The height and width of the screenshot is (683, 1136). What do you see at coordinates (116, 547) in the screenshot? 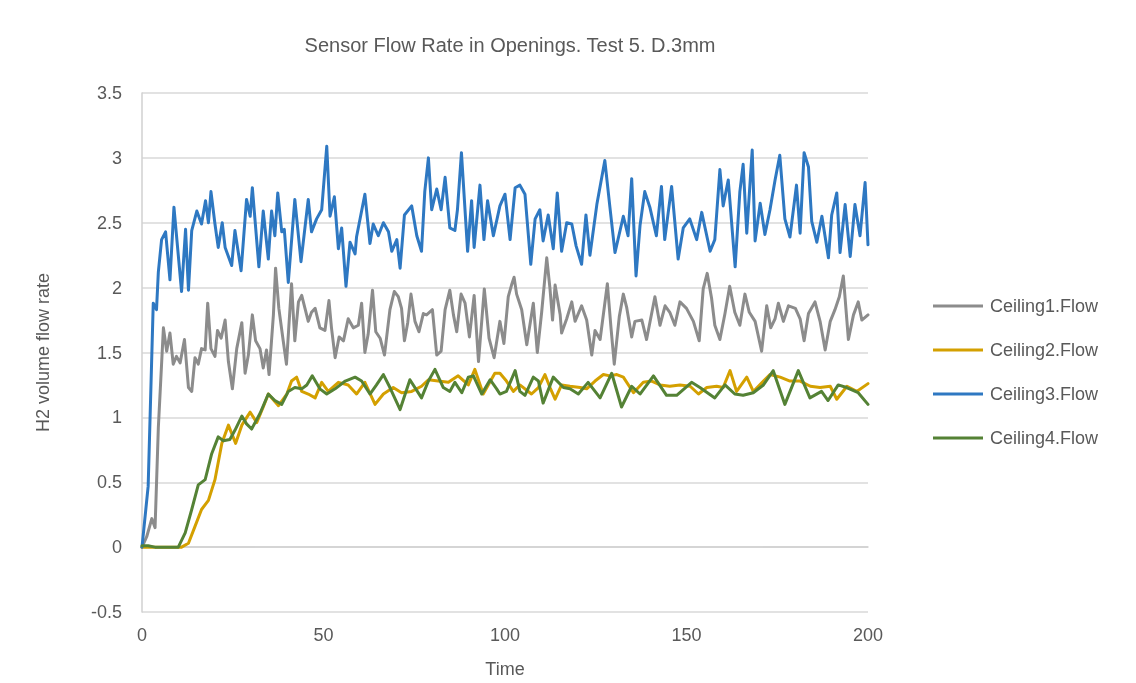
I see `y-tick-label: 0` at bounding box center [116, 547].